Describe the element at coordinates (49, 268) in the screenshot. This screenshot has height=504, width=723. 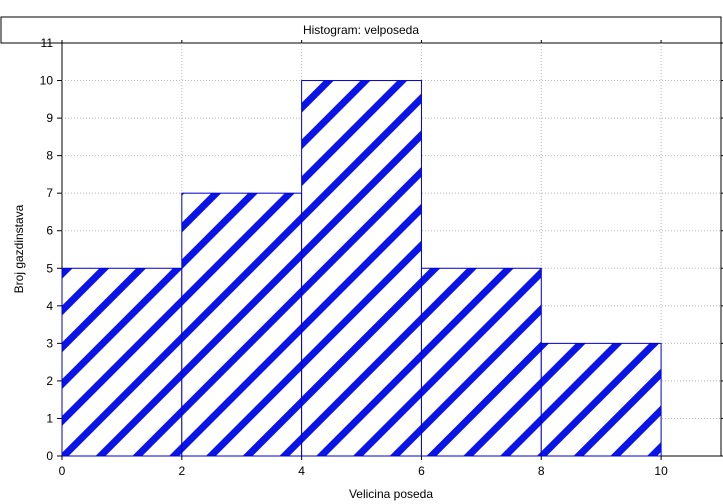
I see `y-tick-label: 5` at that location.